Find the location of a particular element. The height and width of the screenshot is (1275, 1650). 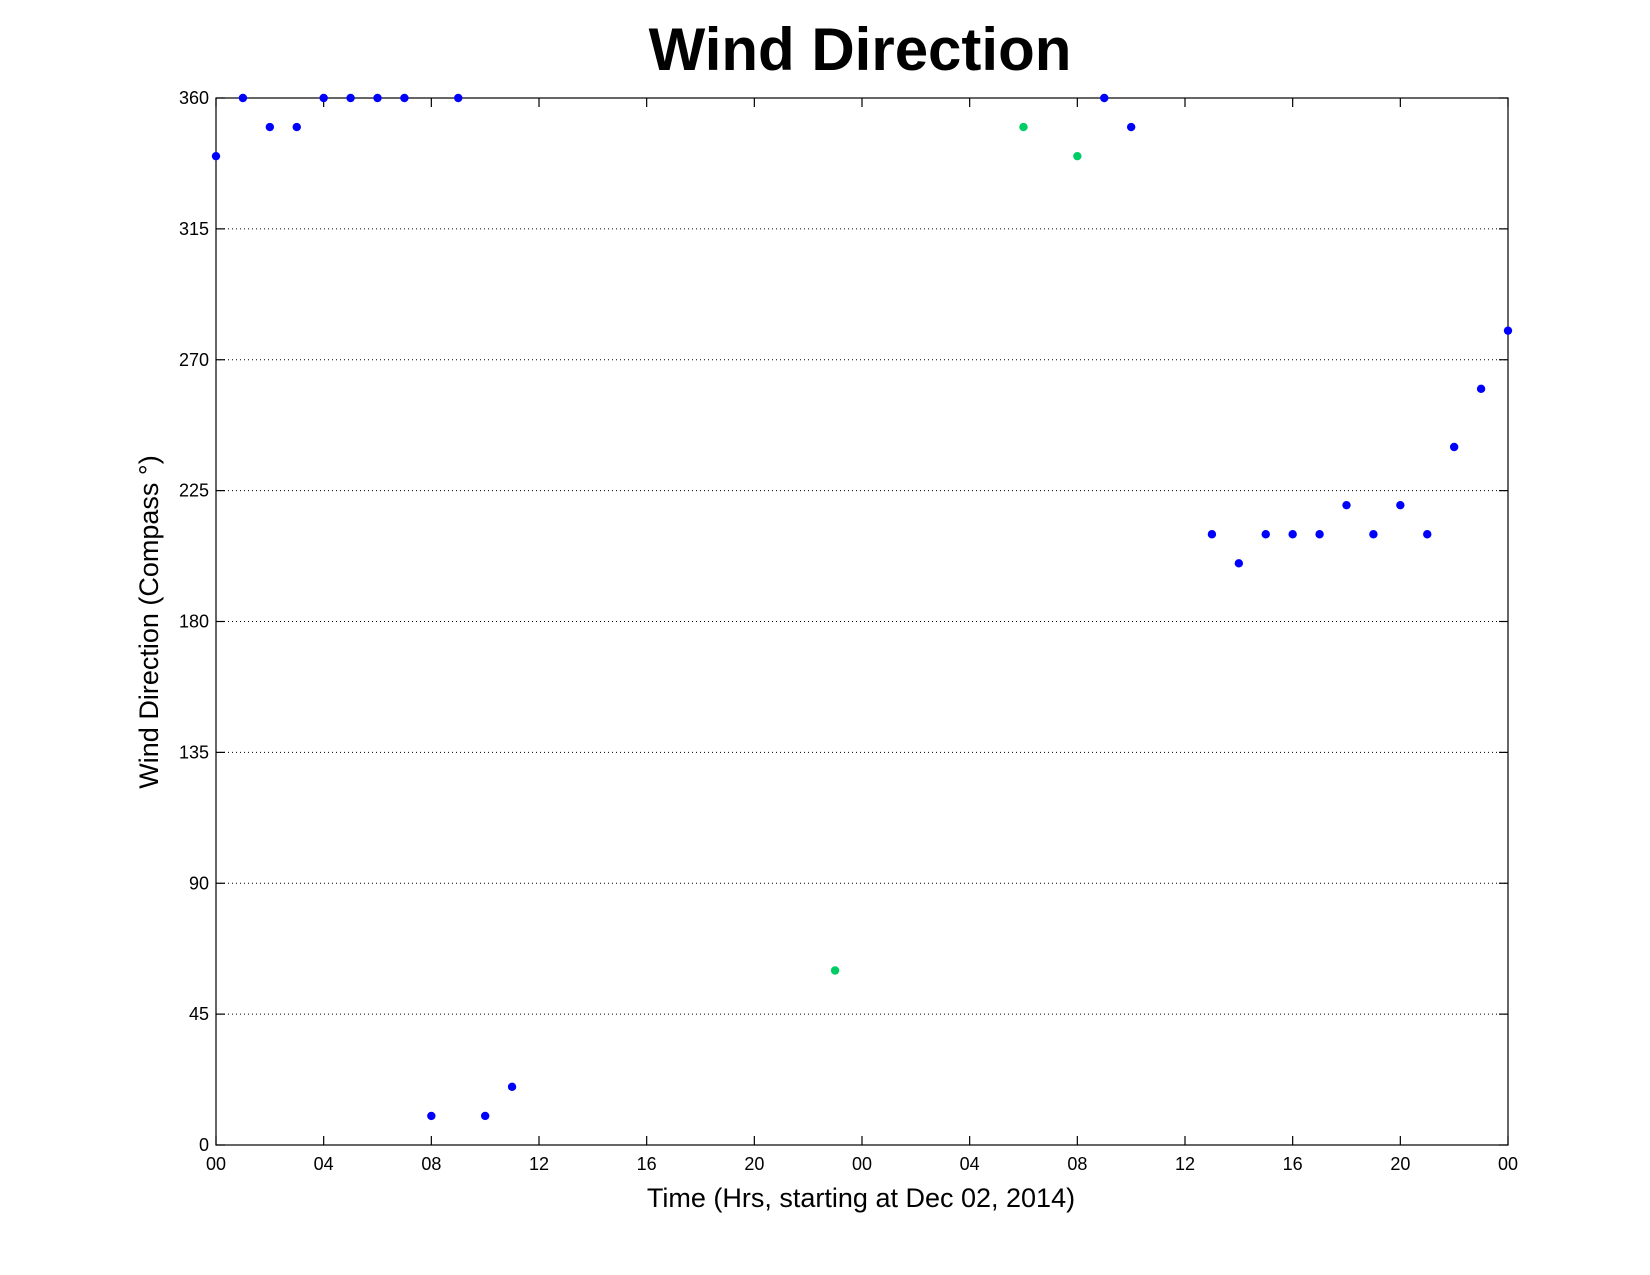

y-tick-label: 315 is located at coordinates (194, 229).